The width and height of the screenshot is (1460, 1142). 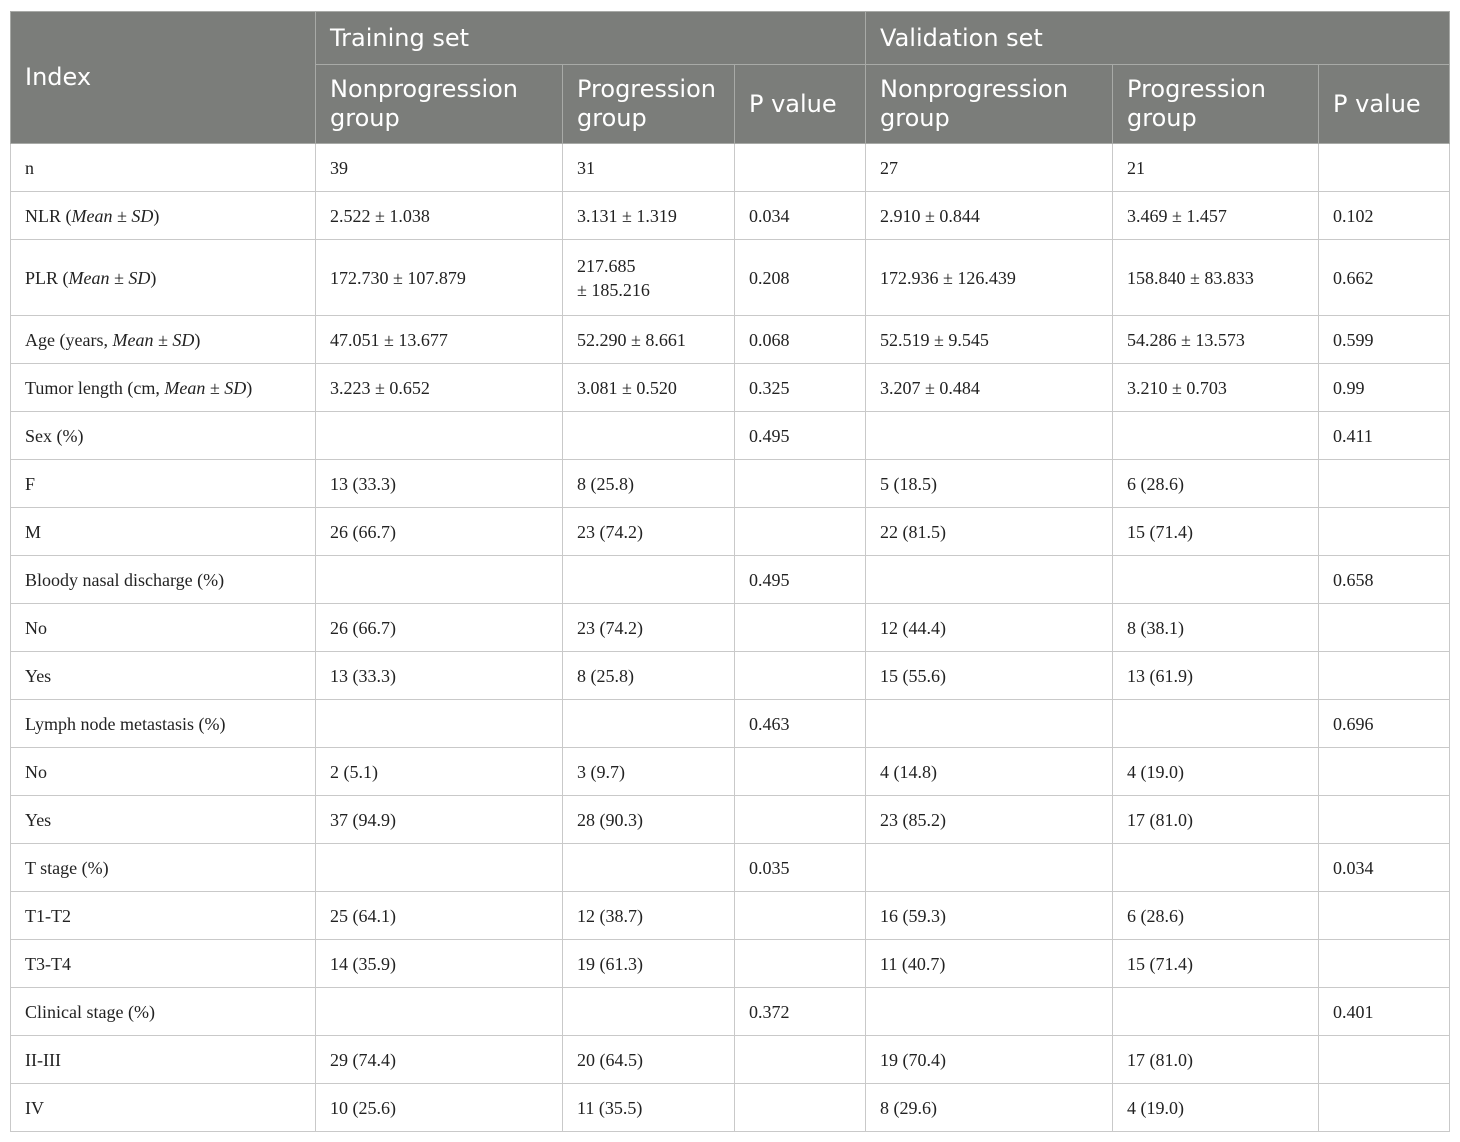 What do you see at coordinates (163, 1011) in the screenshot?
I see `row-label: Clinical stage (%)` at bounding box center [163, 1011].